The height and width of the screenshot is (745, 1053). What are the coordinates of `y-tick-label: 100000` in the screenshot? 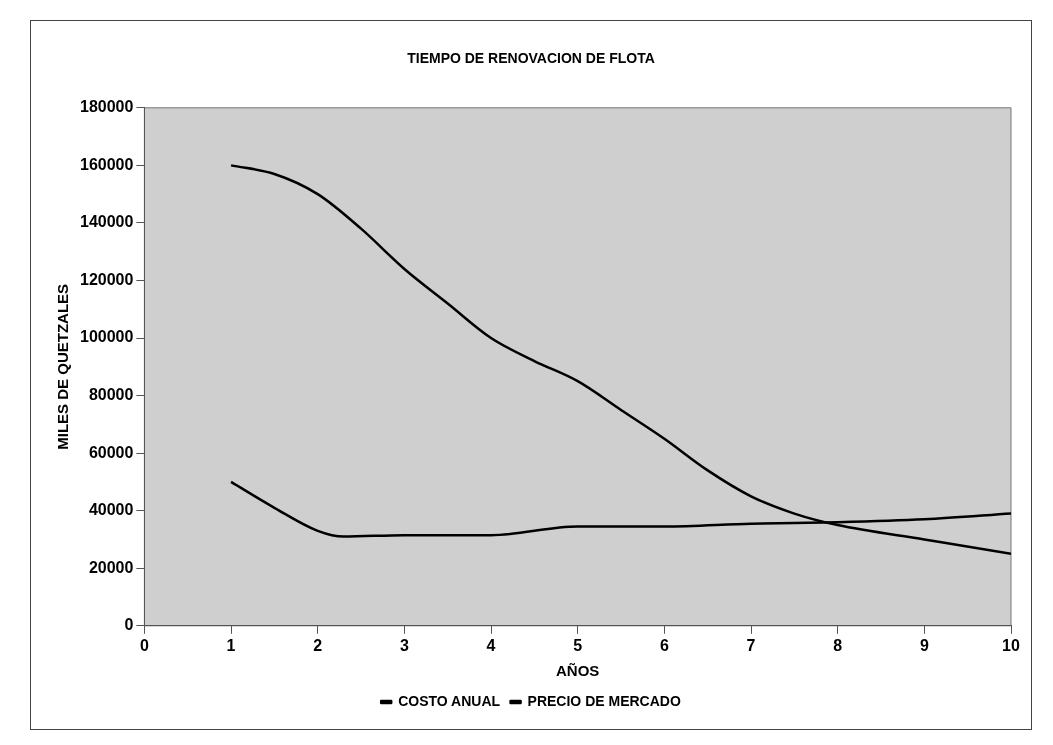 It's located at (107, 337).